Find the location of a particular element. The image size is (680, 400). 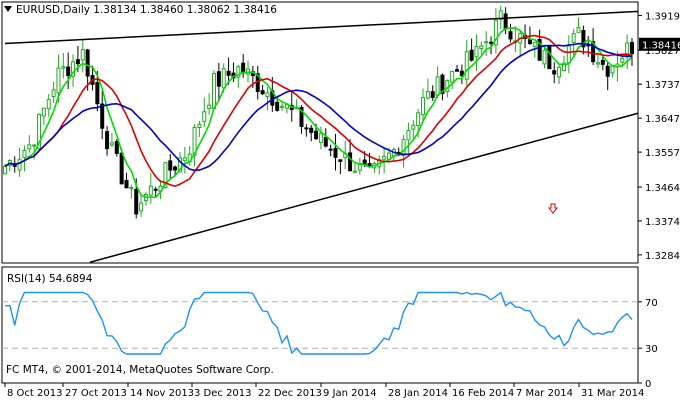

current-price-label: 1.38416 is located at coordinates (661, 45).